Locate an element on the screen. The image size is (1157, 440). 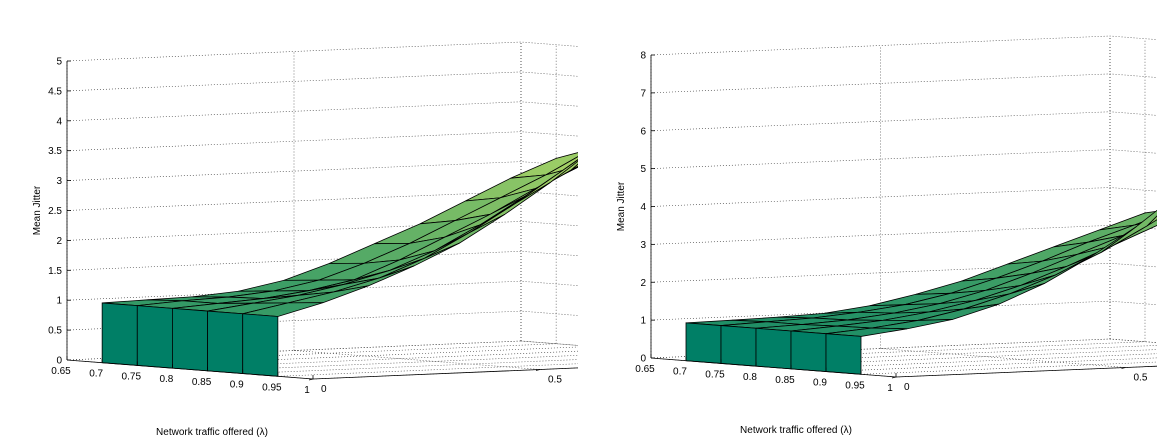
z-tick-label: 1.5 is located at coordinates (55, 271).